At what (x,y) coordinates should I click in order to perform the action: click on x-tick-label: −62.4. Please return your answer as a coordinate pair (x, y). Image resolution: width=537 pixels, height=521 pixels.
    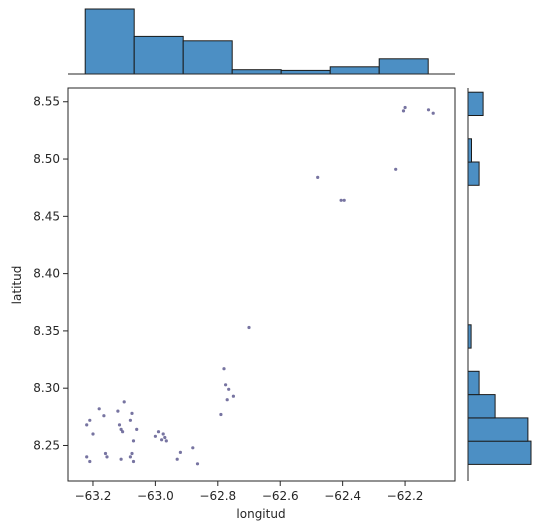
    Looking at the image, I should click on (342, 496).